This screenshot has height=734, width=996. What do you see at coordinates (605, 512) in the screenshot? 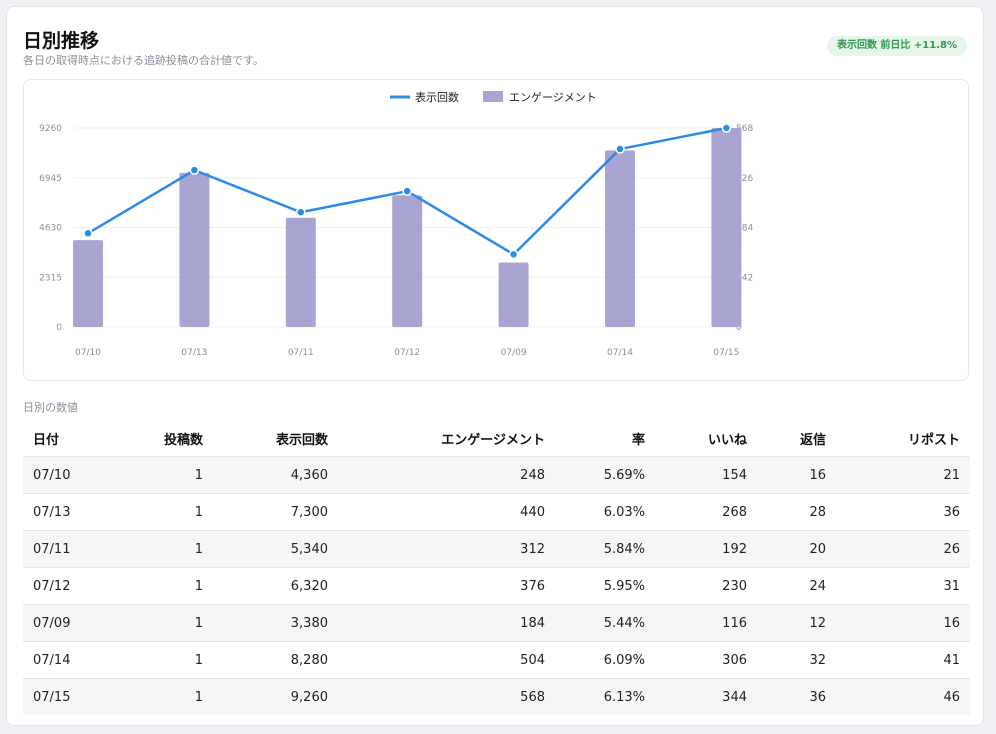
I see `table-cell: 6.03%` at bounding box center [605, 512].